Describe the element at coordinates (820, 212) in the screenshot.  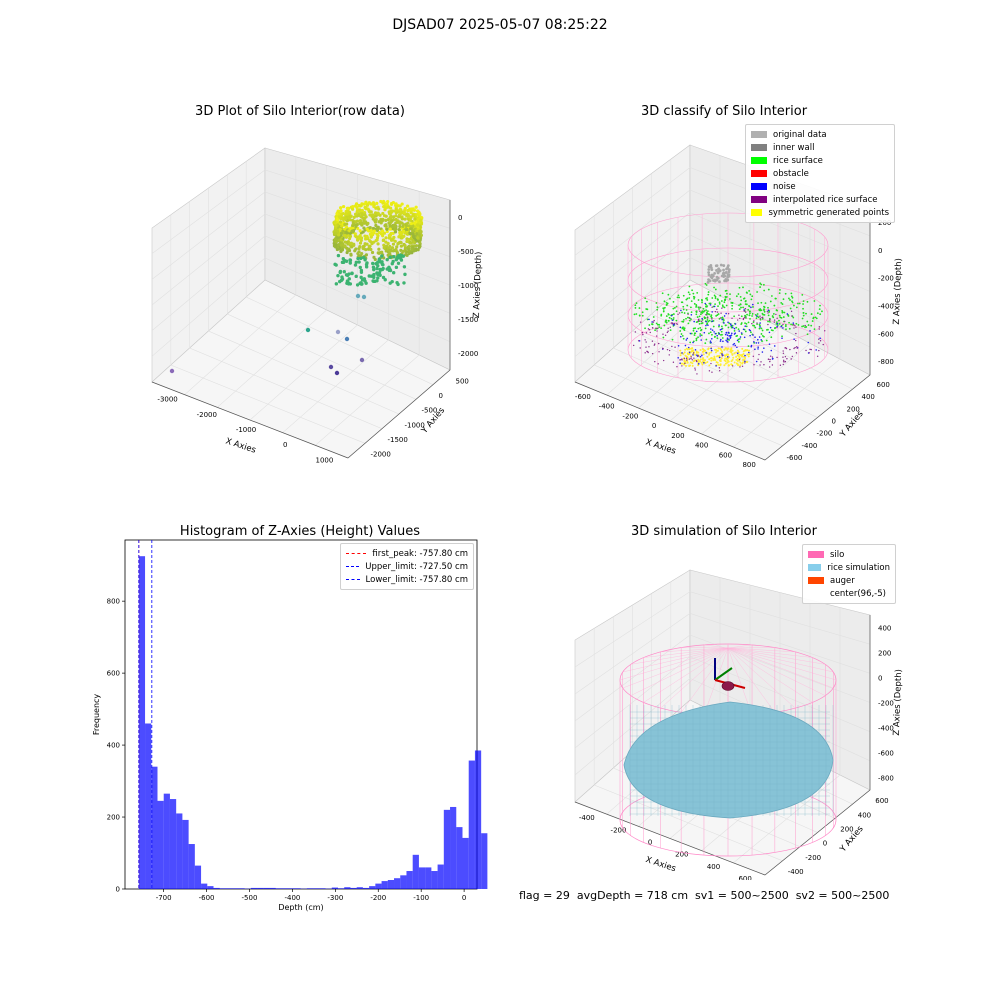
I see `legend-entry: symmetric generated points` at that location.